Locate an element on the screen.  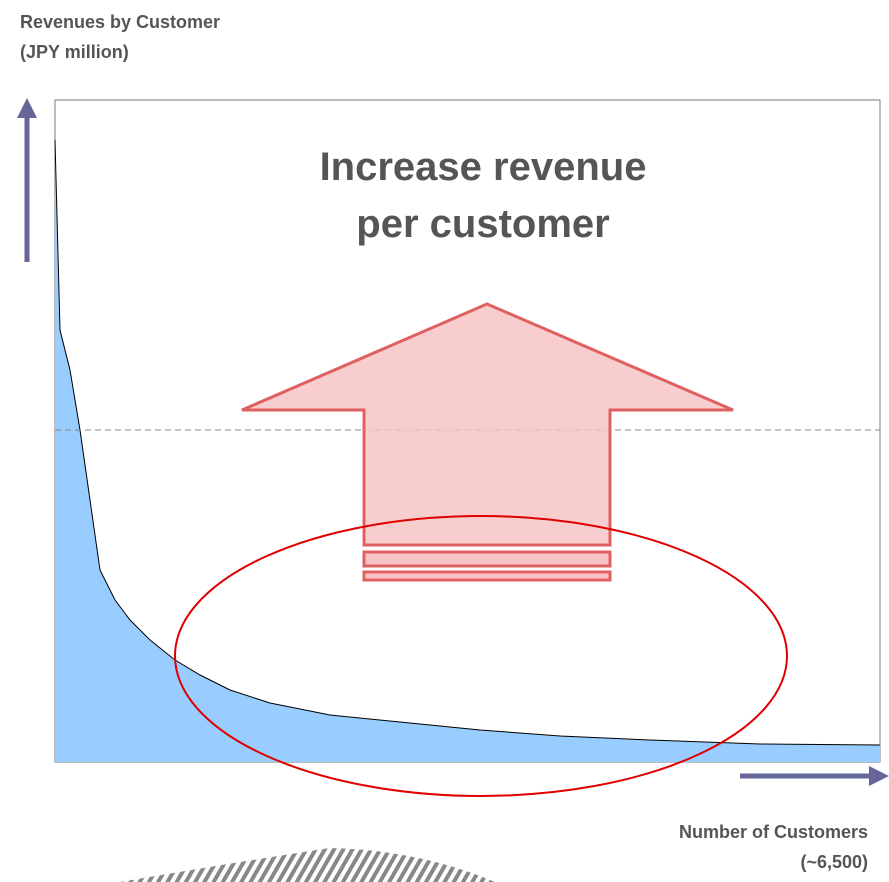
x-axis-label: (~6,500) is located at coordinates (834, 862).